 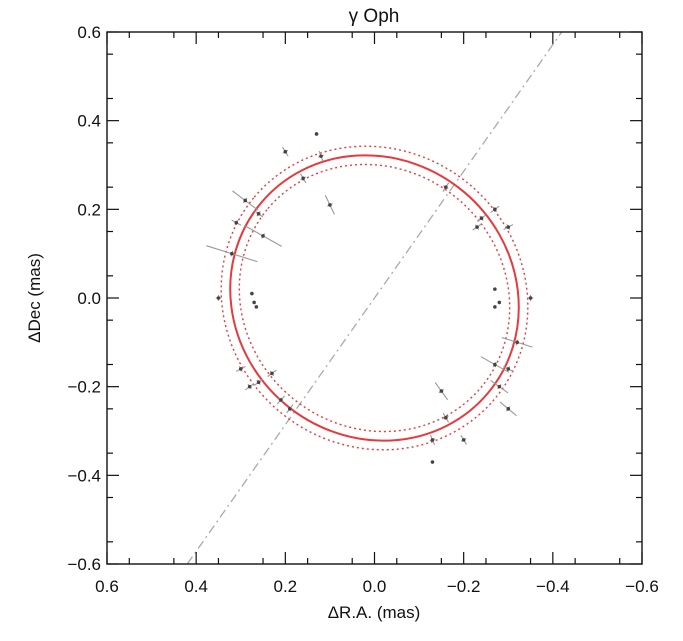 I want to click on x-tick-label: 0.2, so click(x=286, y=586).